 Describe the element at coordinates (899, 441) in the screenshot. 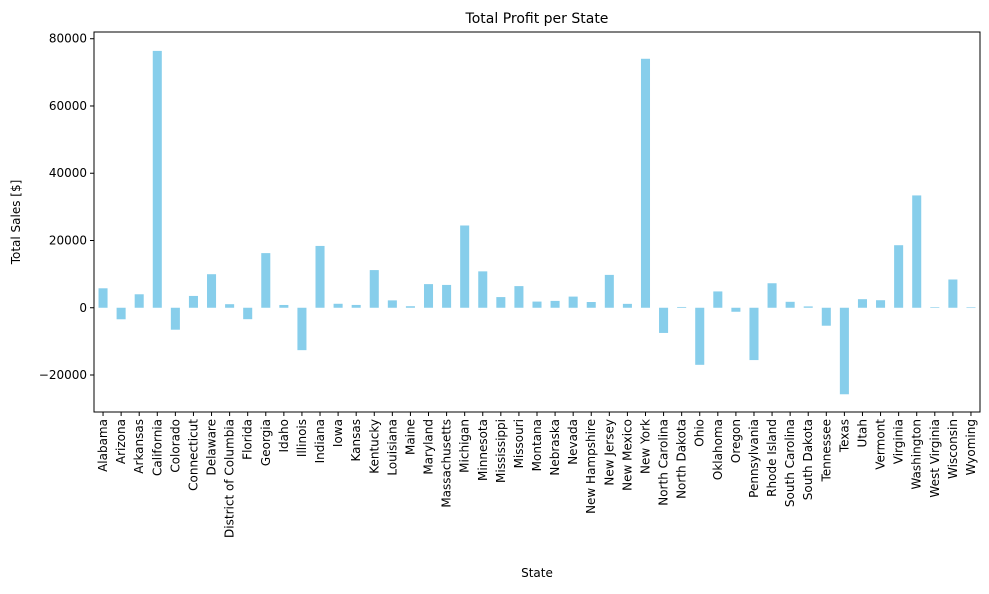

I see `x-tick-label: Virginia` at that location.